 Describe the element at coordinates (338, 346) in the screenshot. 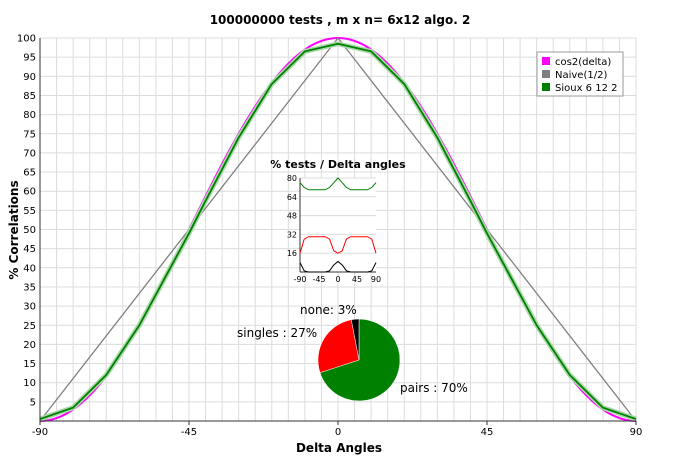

I see `pie-slice-singles` at that location.